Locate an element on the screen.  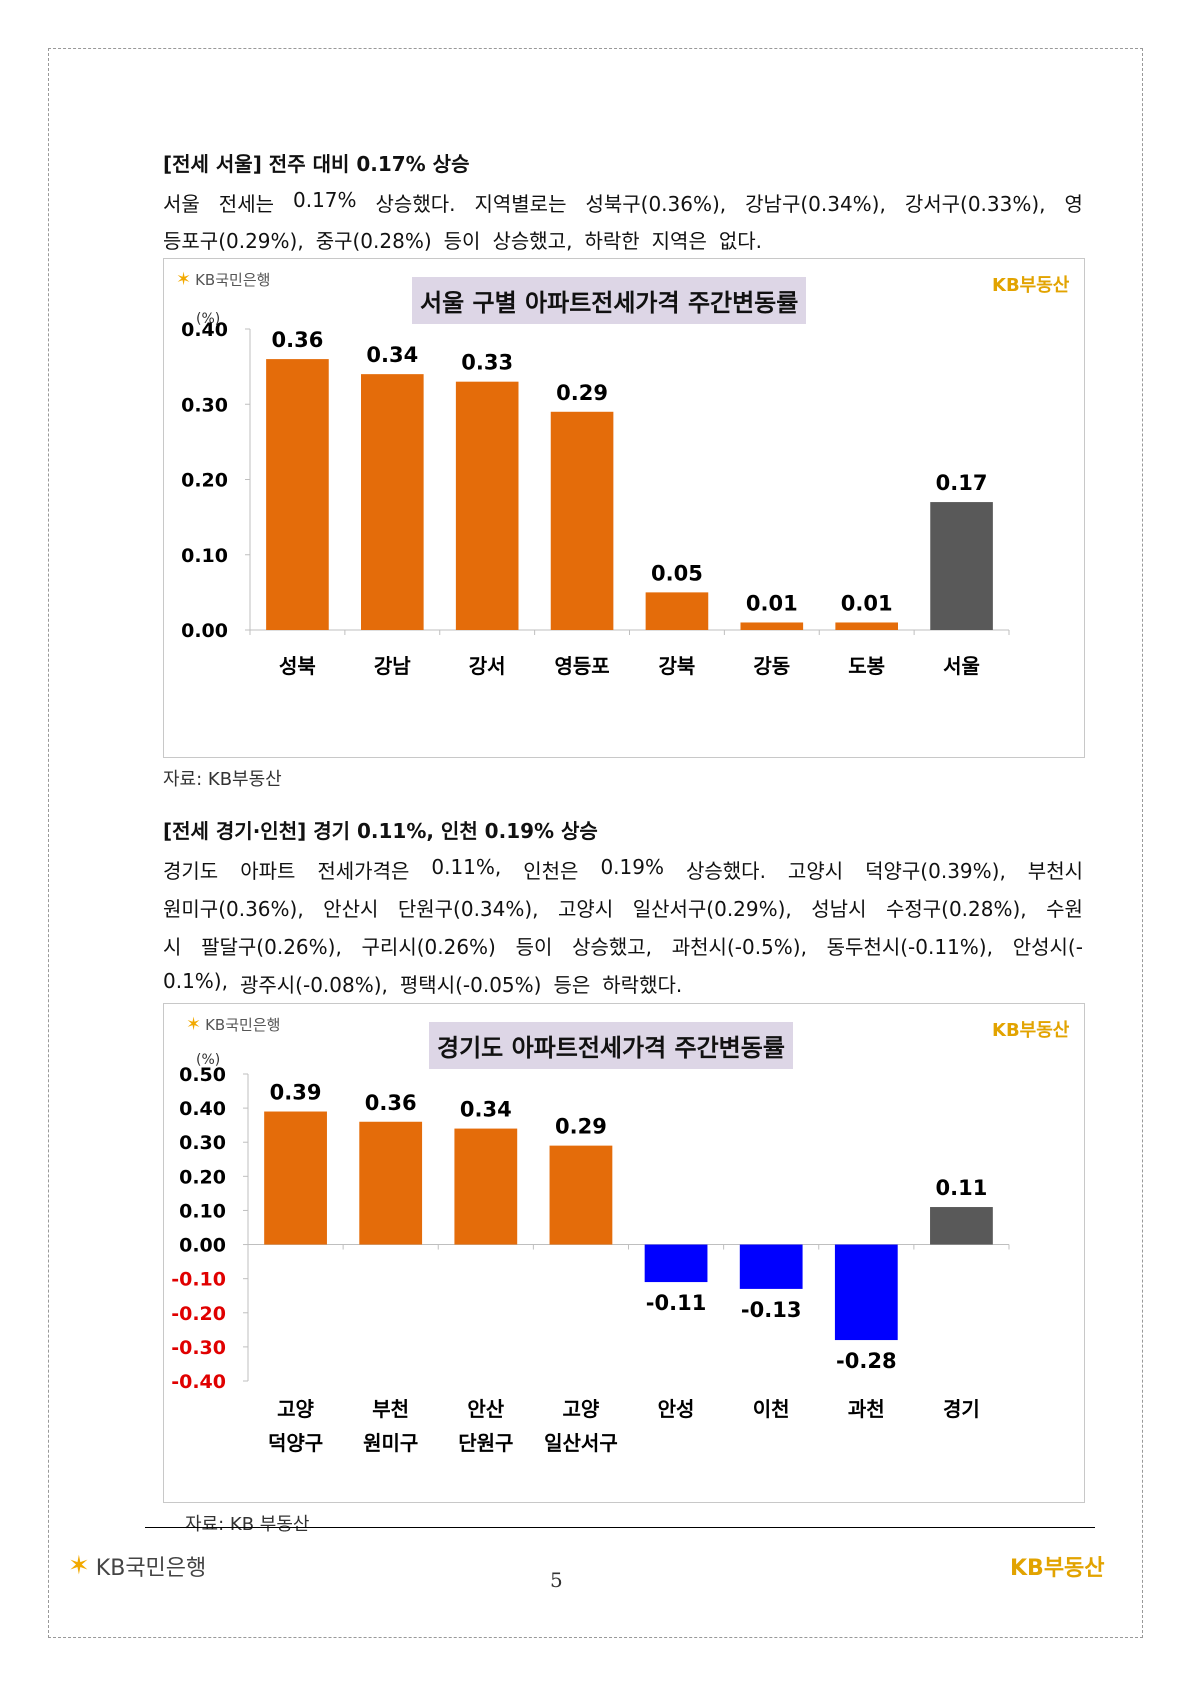
y-tick-label: -0.20 is located at coordinates (198, 1314).